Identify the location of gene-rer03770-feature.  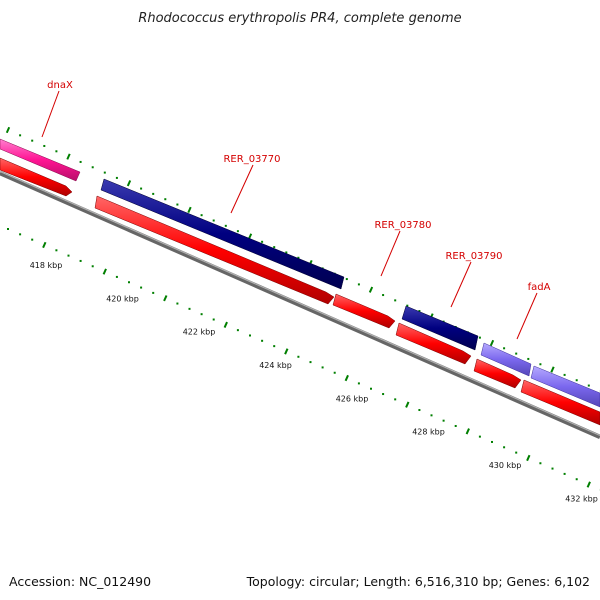
(222, 234).